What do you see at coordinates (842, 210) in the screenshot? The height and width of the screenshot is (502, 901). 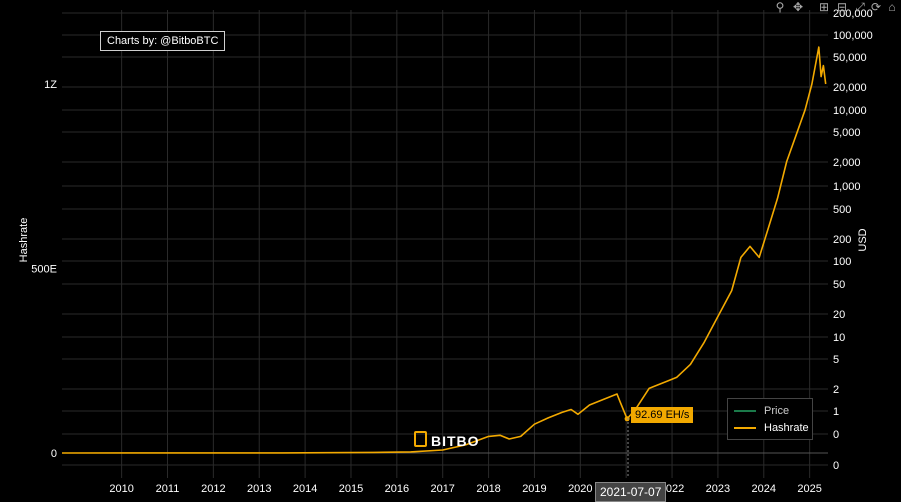 I see `y2-tick-label: 500` at bounding box center [842, 210].